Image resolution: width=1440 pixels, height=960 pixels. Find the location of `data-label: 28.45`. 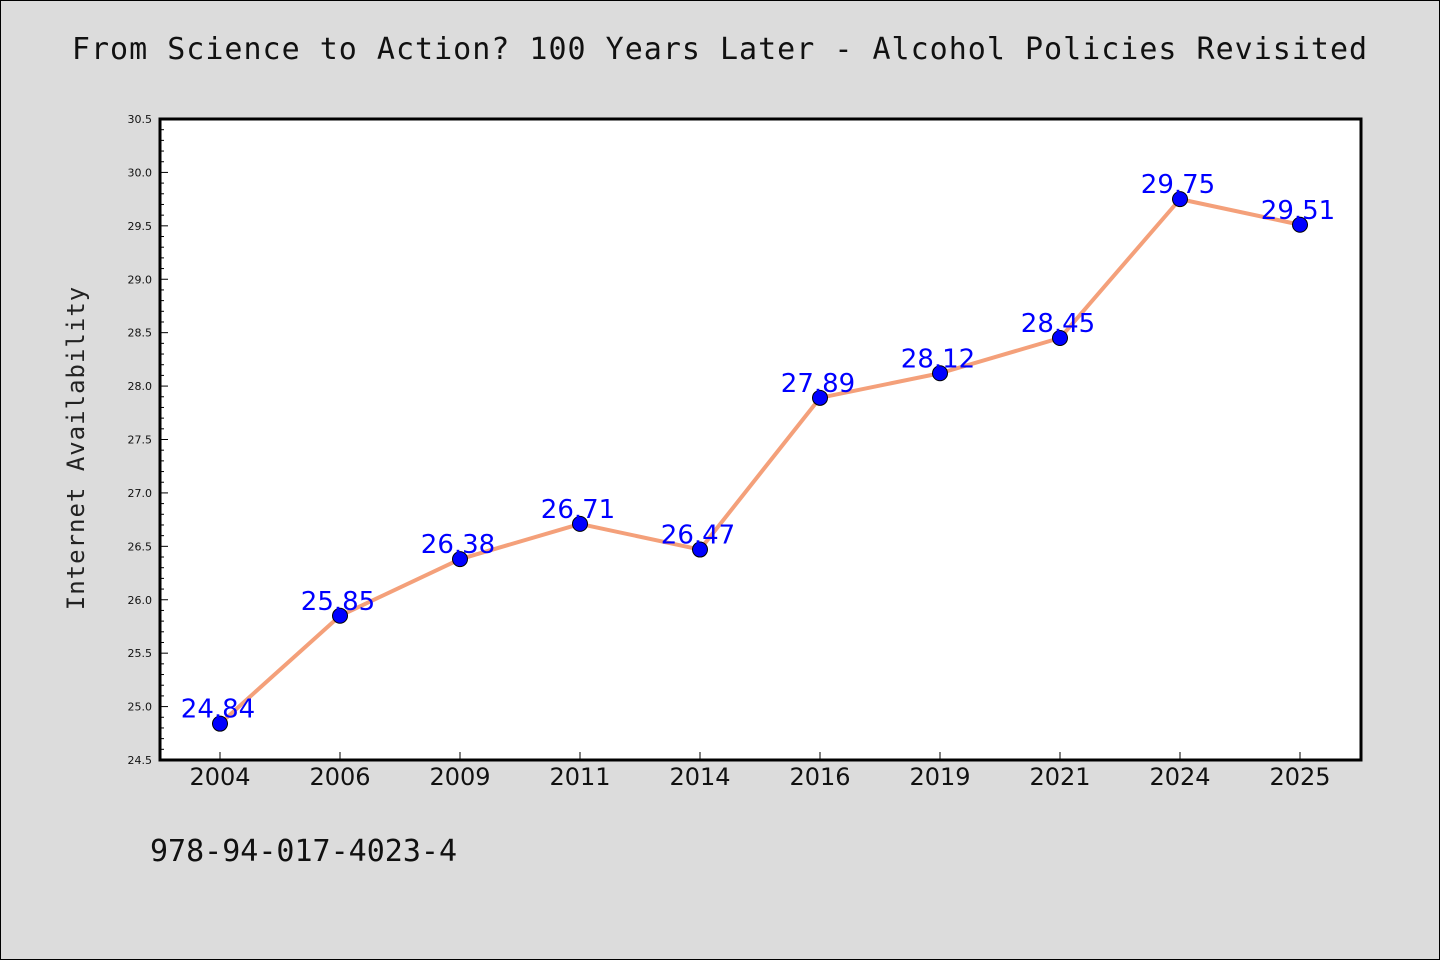

data-label: 28.45 is located at coordinates (1058, 324).